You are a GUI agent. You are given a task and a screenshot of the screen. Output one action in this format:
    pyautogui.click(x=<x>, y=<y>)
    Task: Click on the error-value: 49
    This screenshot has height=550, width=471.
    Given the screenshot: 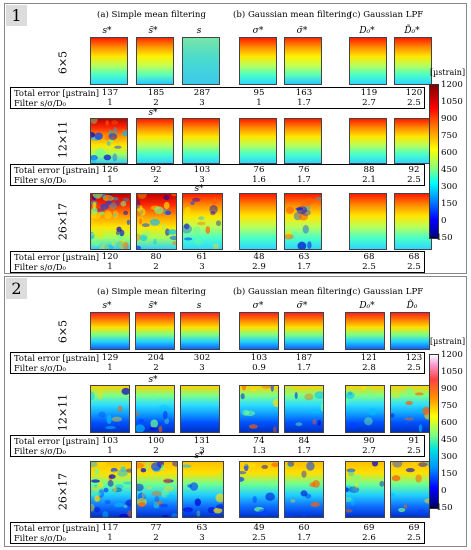 What is the action you would take?
    pyautogui.click(x=259, y=528)
    